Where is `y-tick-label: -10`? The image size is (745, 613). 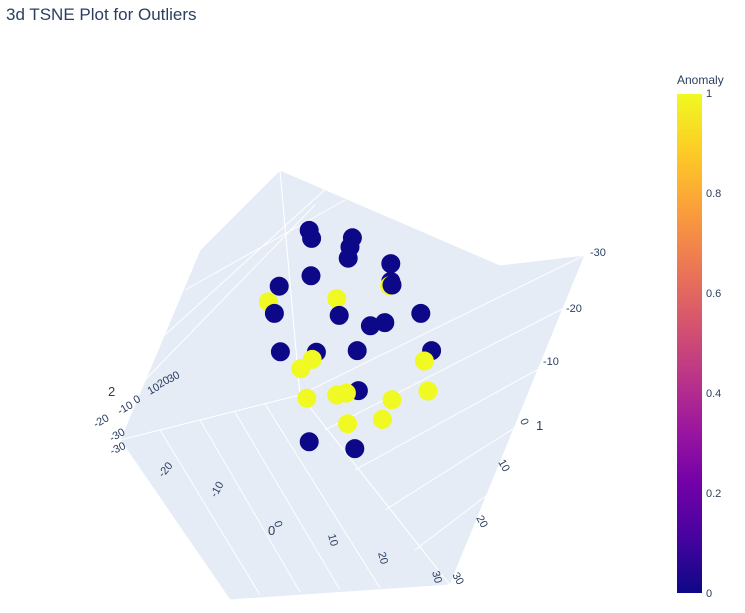
y-tick-label: -10 is located at coordinates (551, 362).